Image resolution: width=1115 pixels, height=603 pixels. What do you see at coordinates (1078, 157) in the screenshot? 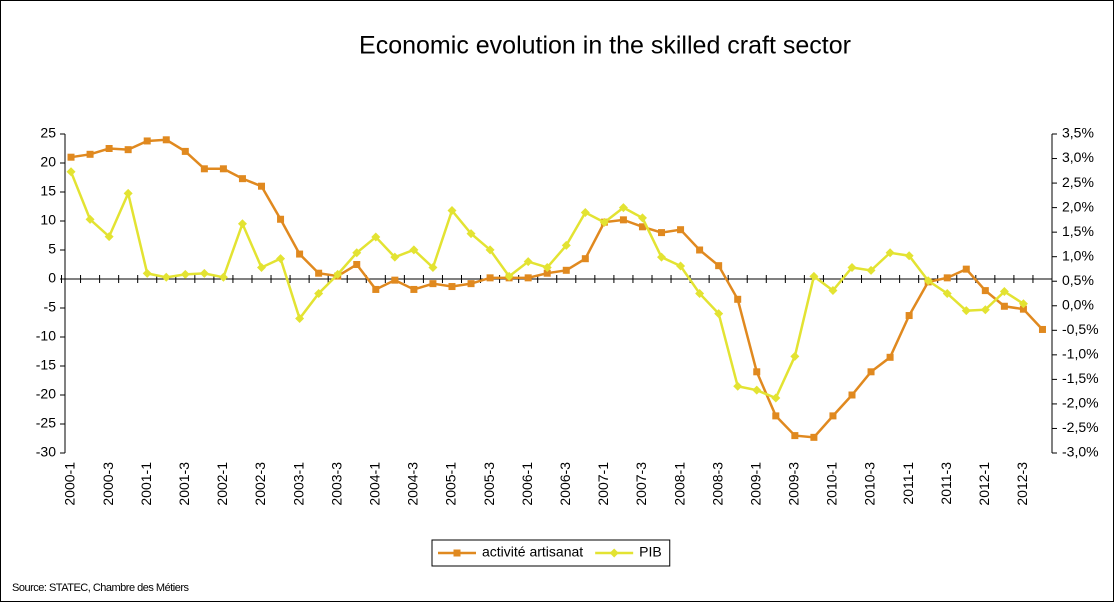
I see `y2-tick-label: 3,0%` at bounding box center [1078, 157].